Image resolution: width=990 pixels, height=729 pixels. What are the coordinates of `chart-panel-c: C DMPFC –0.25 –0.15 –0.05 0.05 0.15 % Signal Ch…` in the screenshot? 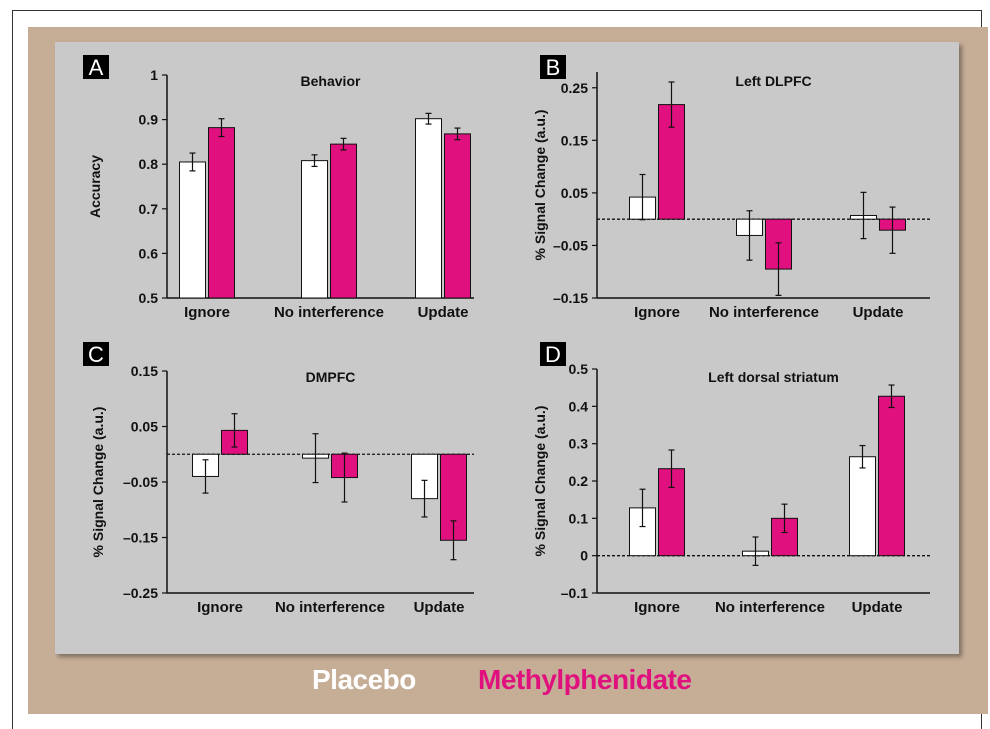 It's located at (278, 479).